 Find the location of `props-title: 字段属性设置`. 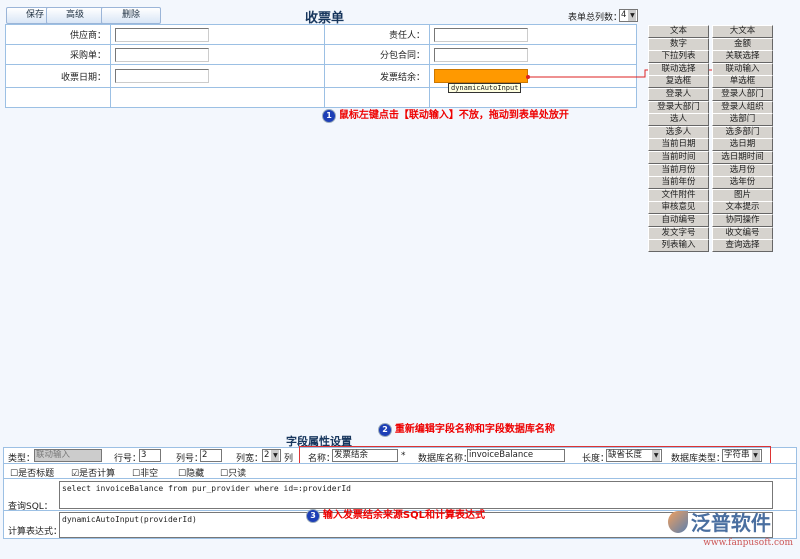

props-title: 字段属性设置 is located at coordinates (319, 441).